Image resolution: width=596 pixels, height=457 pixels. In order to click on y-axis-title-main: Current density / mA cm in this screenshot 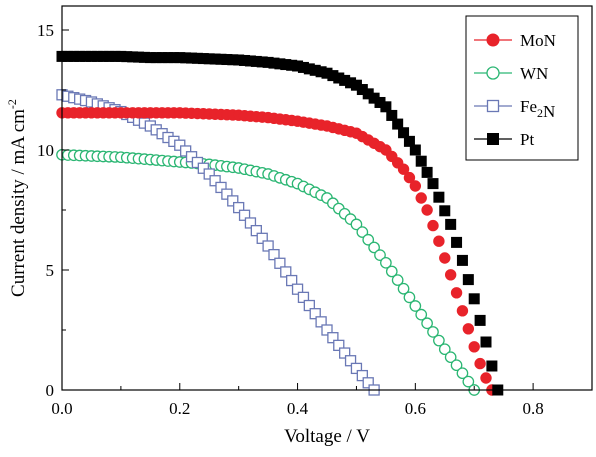, I will do `click(18, 203)`.